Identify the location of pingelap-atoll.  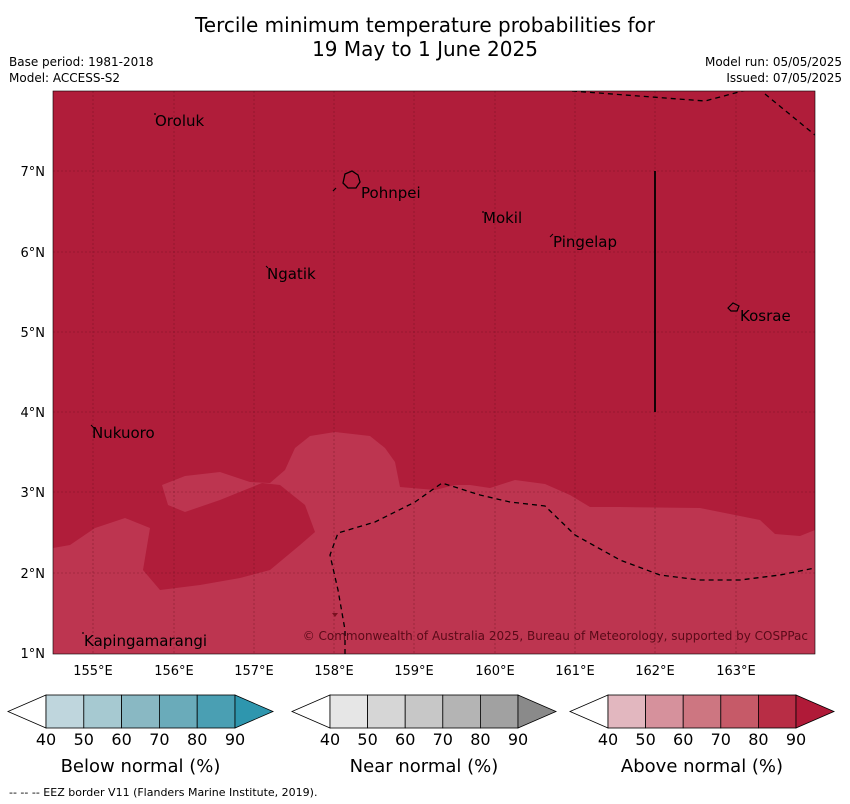
(551, 235).